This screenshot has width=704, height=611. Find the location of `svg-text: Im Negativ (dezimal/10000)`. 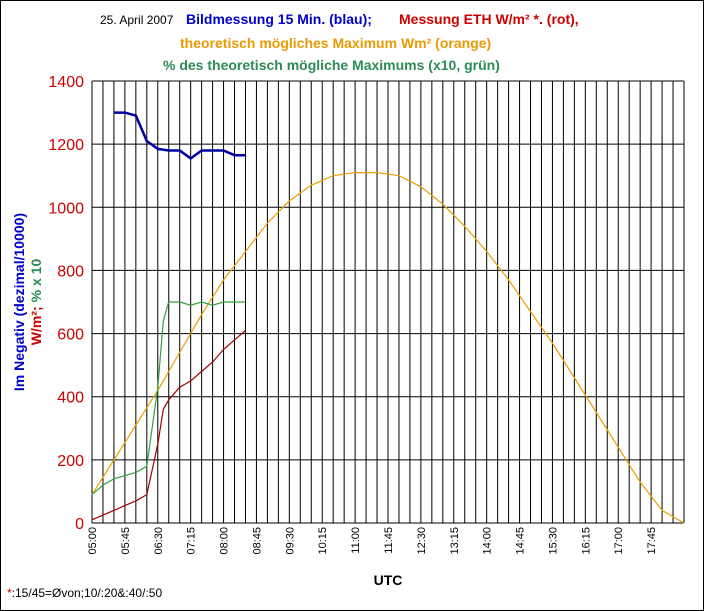

svg-text: Im Negativ (dezimal/10000) is located at coordinates (19, 302).